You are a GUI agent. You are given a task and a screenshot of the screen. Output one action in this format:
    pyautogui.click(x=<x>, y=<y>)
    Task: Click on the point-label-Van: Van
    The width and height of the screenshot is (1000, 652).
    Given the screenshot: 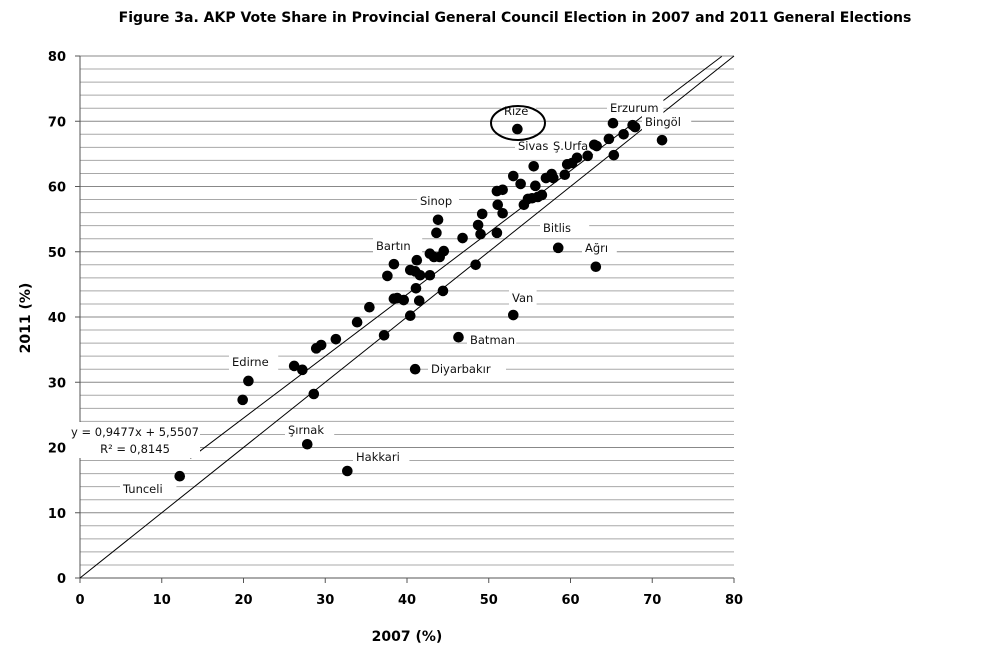 What is the action you would take?
    pyautogui.click(x=522, y=298)
    